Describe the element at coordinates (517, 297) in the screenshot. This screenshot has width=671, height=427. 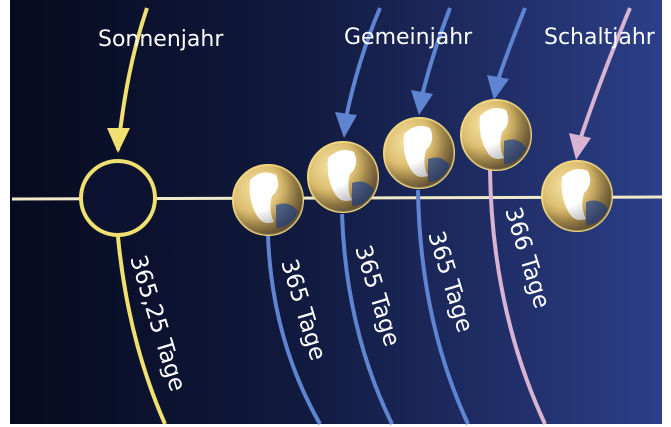
I see `leap-year-duration-curve` at that location.